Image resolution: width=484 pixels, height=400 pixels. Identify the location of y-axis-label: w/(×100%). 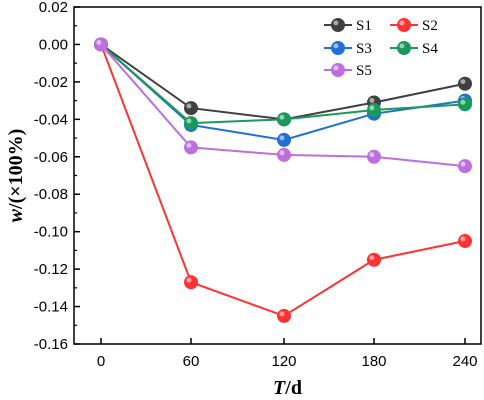
(16, 176).